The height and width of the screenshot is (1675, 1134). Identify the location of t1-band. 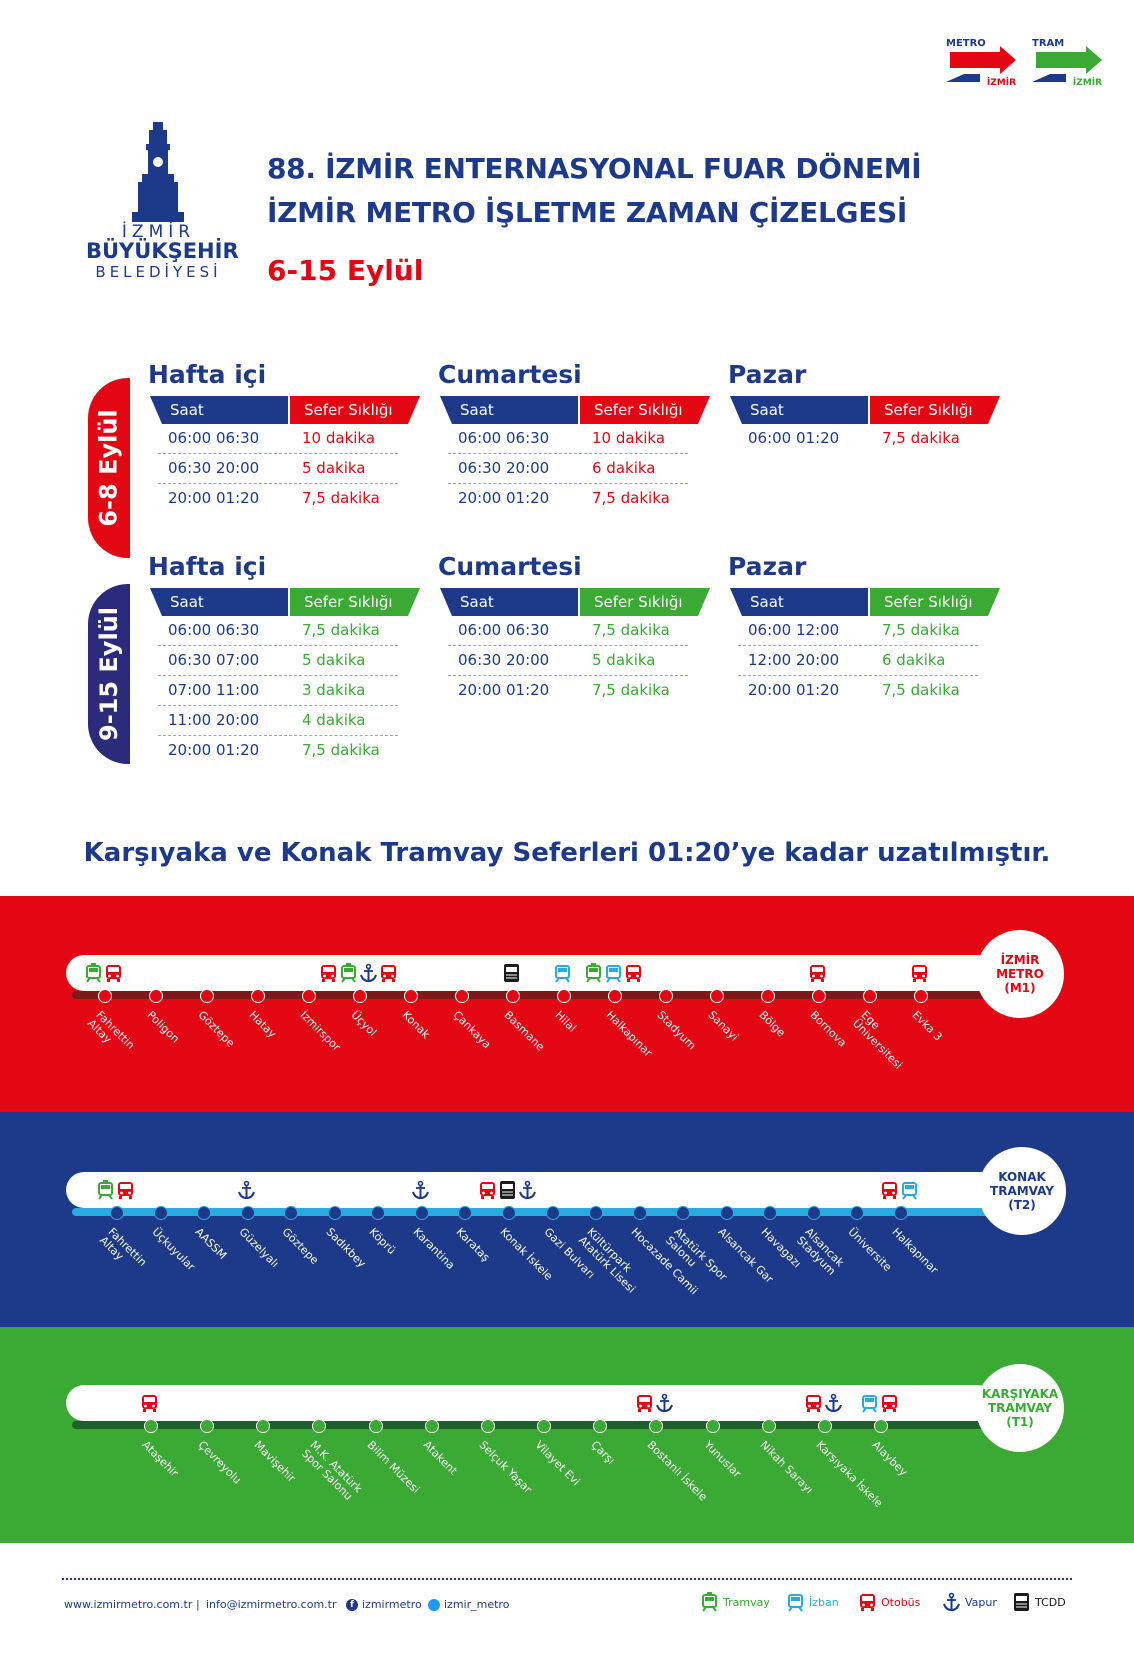
(567, 1435).